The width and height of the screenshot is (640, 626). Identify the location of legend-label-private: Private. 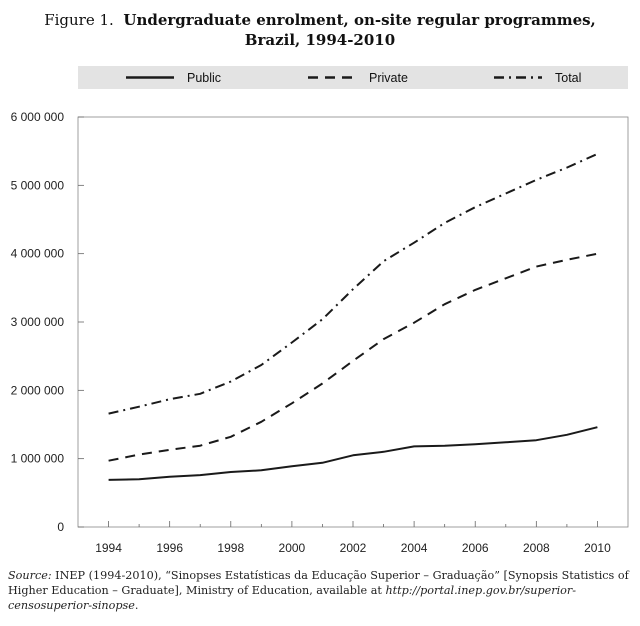
(388, 78).